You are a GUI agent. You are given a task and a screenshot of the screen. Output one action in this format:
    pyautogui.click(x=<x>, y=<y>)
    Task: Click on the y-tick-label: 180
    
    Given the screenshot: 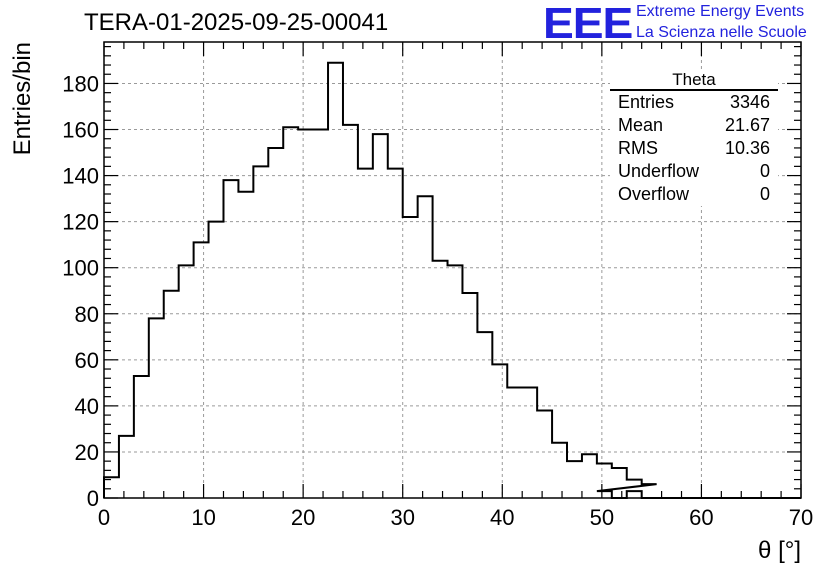 What is the action you would take?
    pyautogui.click(x=80, y=83)
    